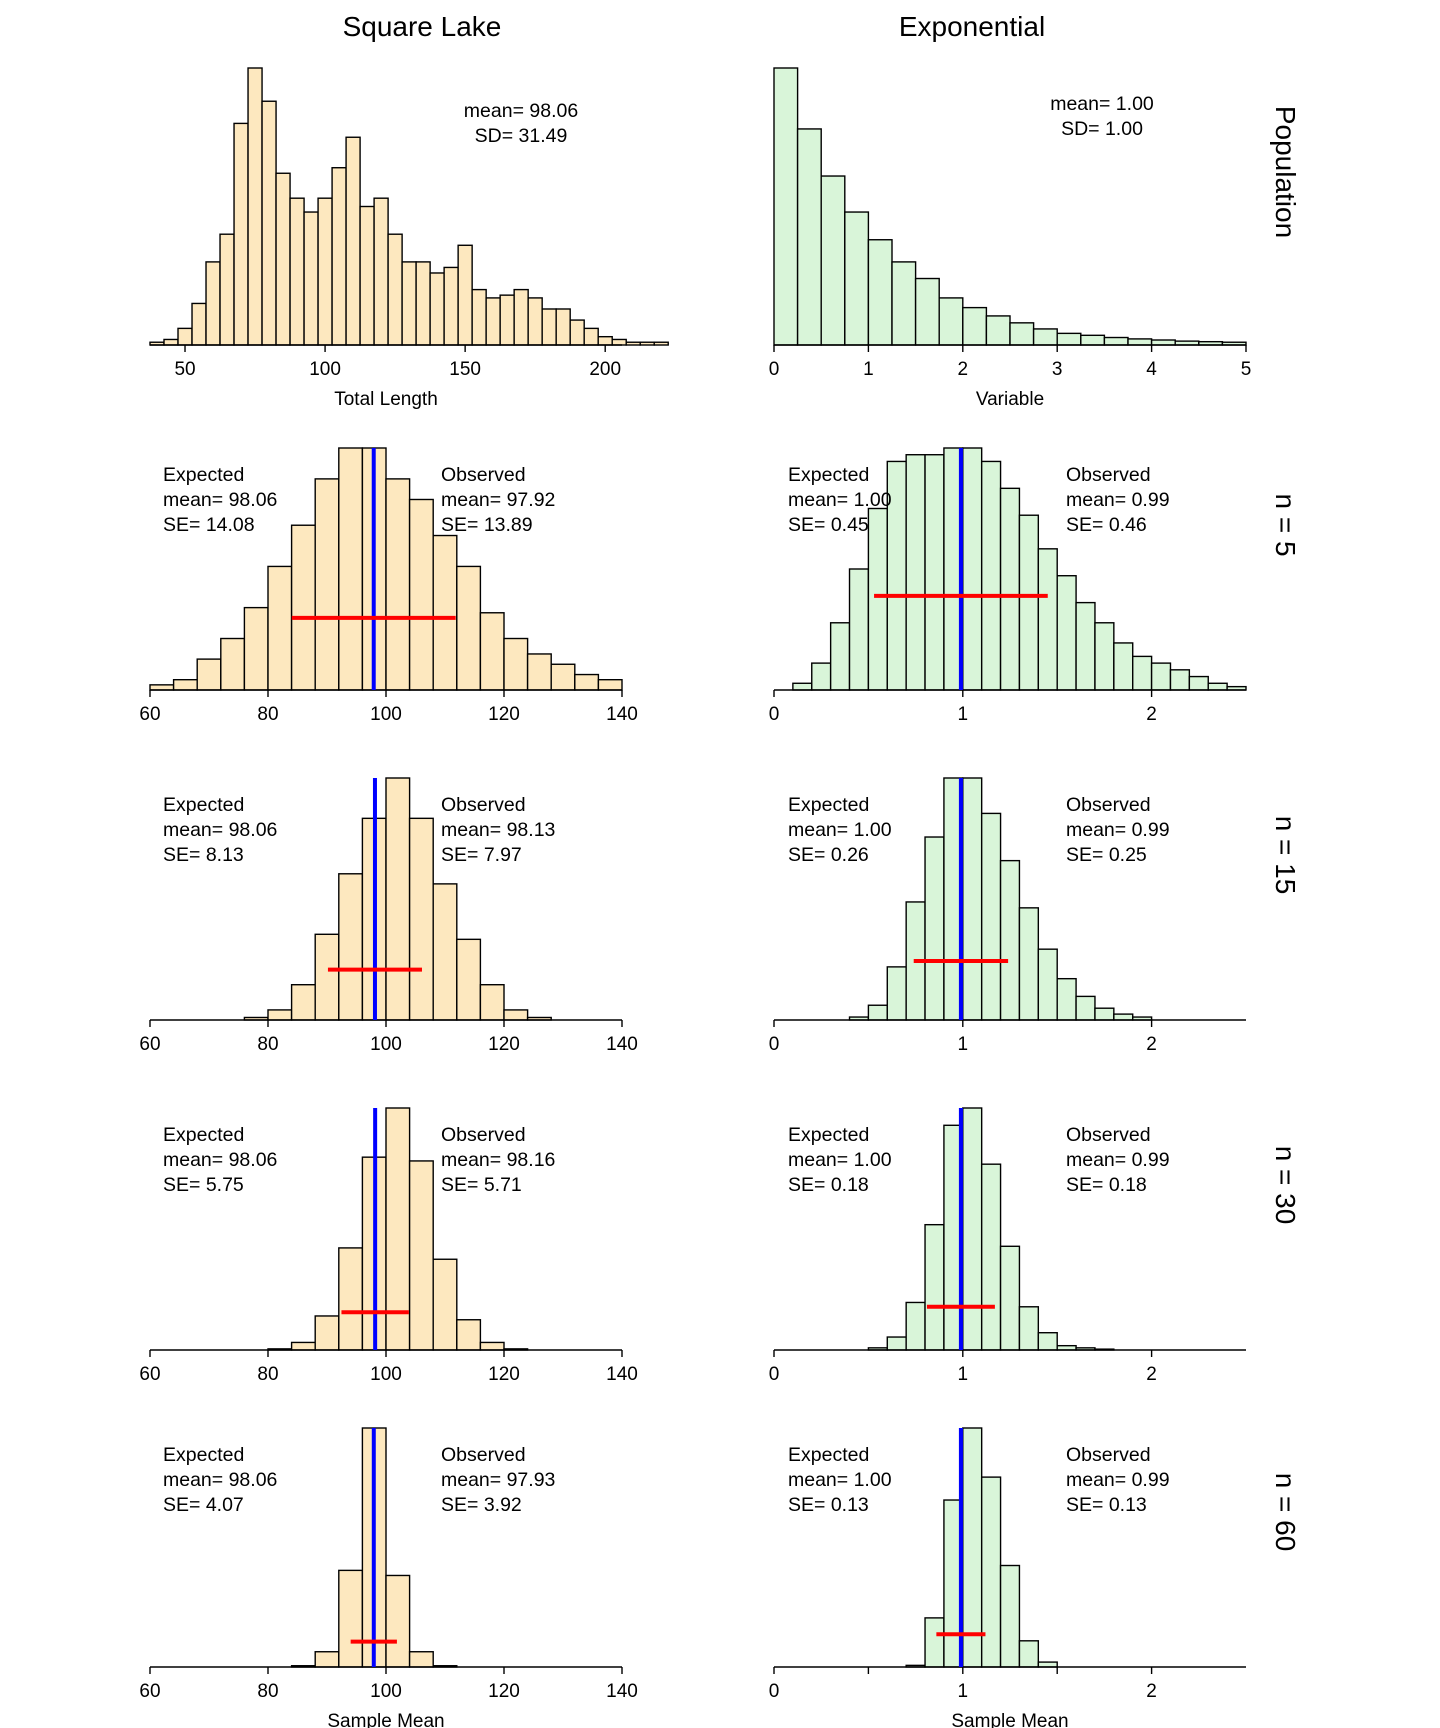 This screenshot has width=1440, height=1728. Describe the element at coordinates (1106, 855) in the screenshot. I see `observed-stat: SE= 0.25` at that location.